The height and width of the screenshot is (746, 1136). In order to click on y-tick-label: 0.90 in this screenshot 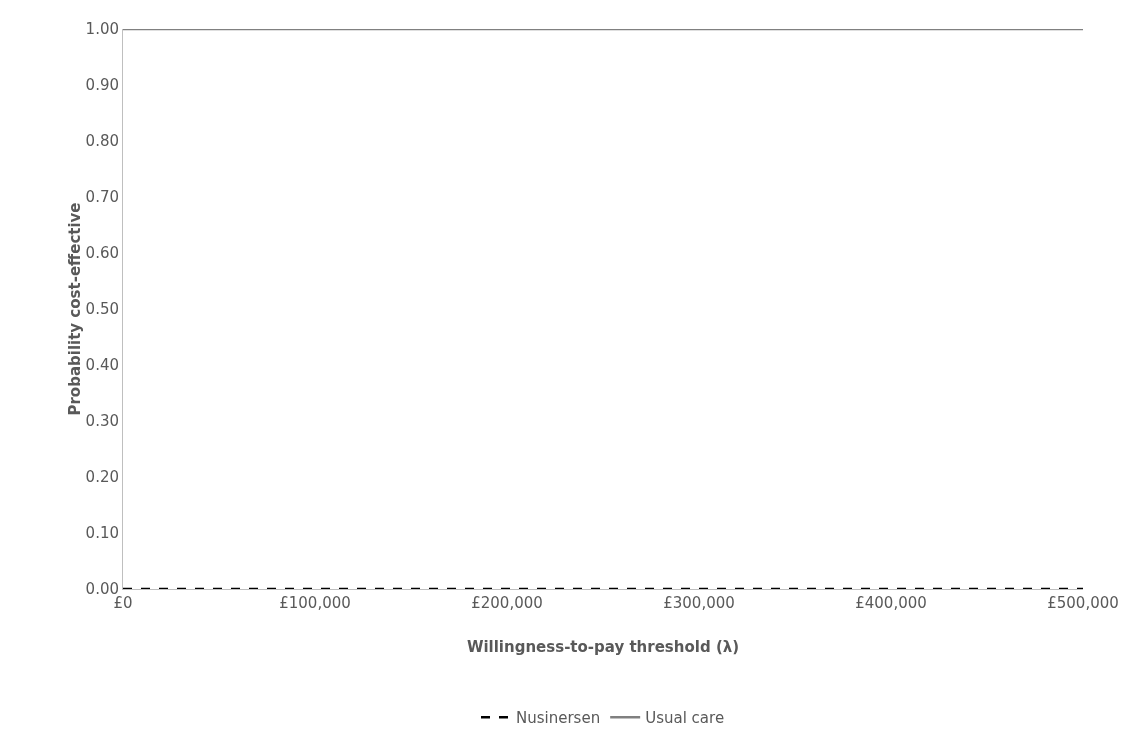, I will do `click(102, 85)`.